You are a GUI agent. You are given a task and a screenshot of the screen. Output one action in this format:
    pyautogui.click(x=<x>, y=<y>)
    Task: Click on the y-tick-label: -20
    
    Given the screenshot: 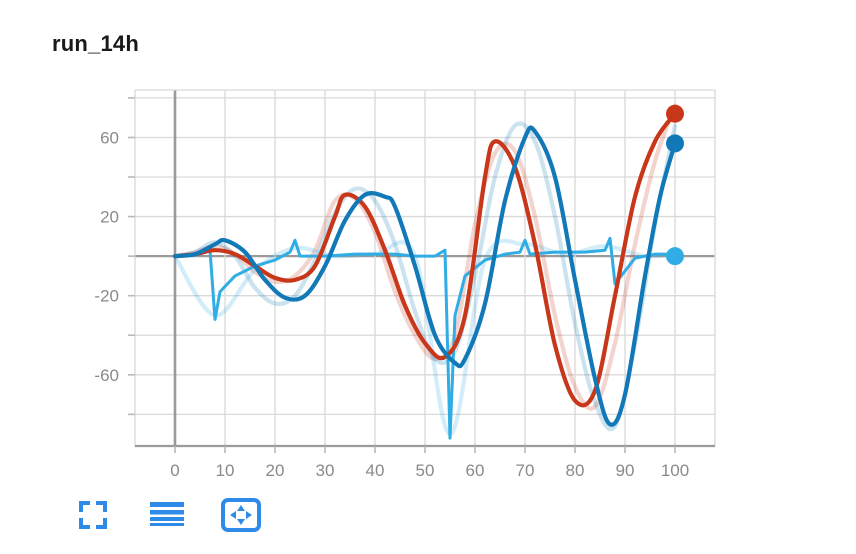 What is the action you would take?
    pyautogui.click(x=106, y=296)
    